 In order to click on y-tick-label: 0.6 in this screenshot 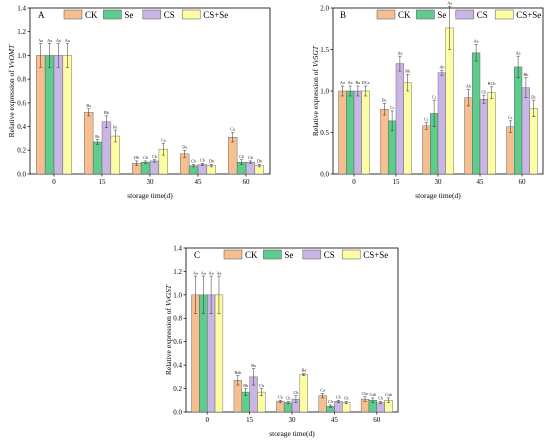, I will do `click(21, 103)`.